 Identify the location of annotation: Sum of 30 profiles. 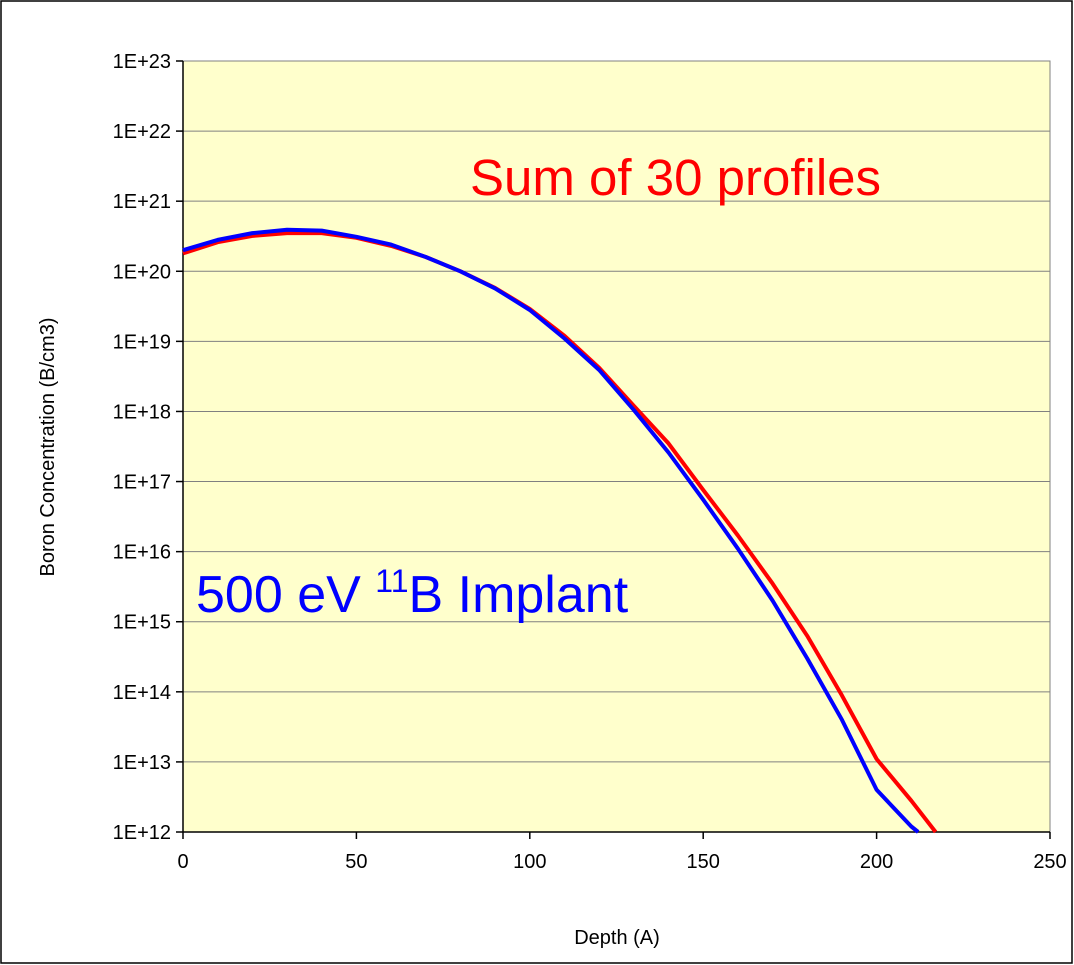
(675, 177).